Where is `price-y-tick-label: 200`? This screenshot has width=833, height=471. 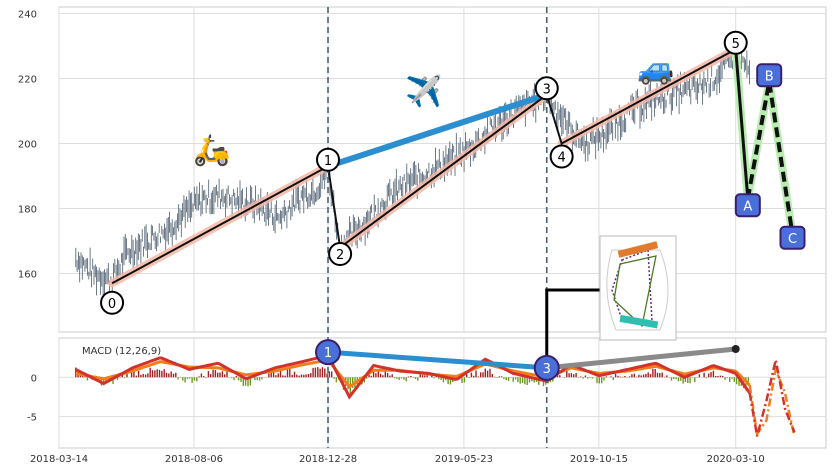
price-y-tick-label: 200 is located at coordinates (27, 145).